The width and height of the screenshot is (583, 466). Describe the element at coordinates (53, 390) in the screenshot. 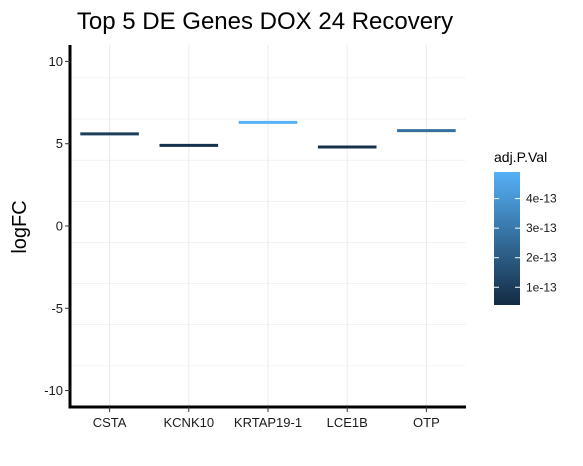

I see `y-tick-label: -10` at that location.